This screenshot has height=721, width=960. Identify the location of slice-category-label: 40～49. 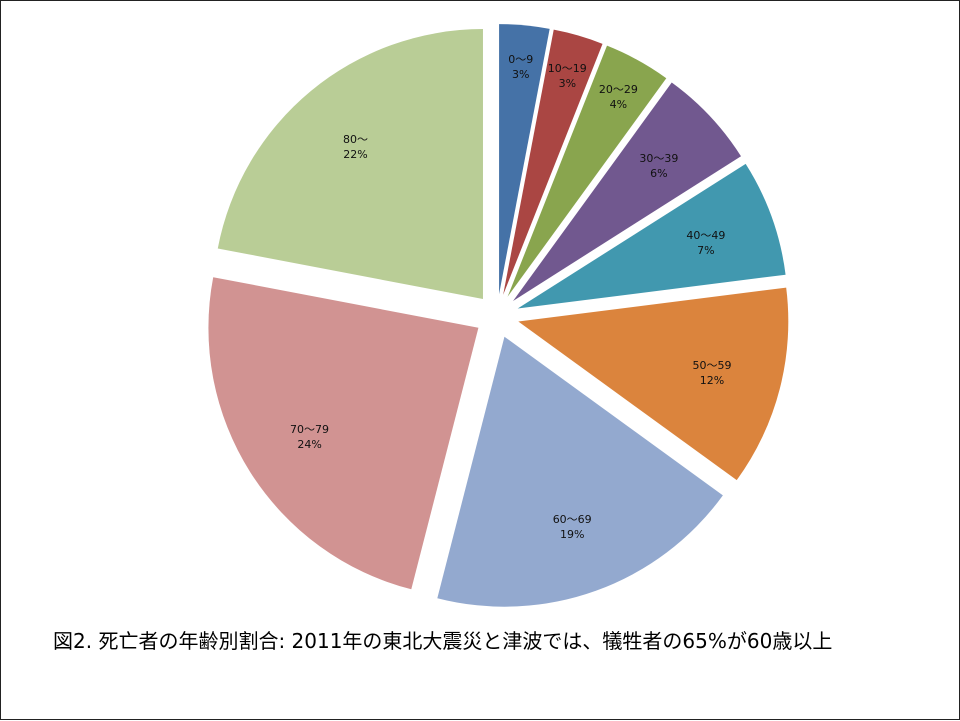
(705, 235).